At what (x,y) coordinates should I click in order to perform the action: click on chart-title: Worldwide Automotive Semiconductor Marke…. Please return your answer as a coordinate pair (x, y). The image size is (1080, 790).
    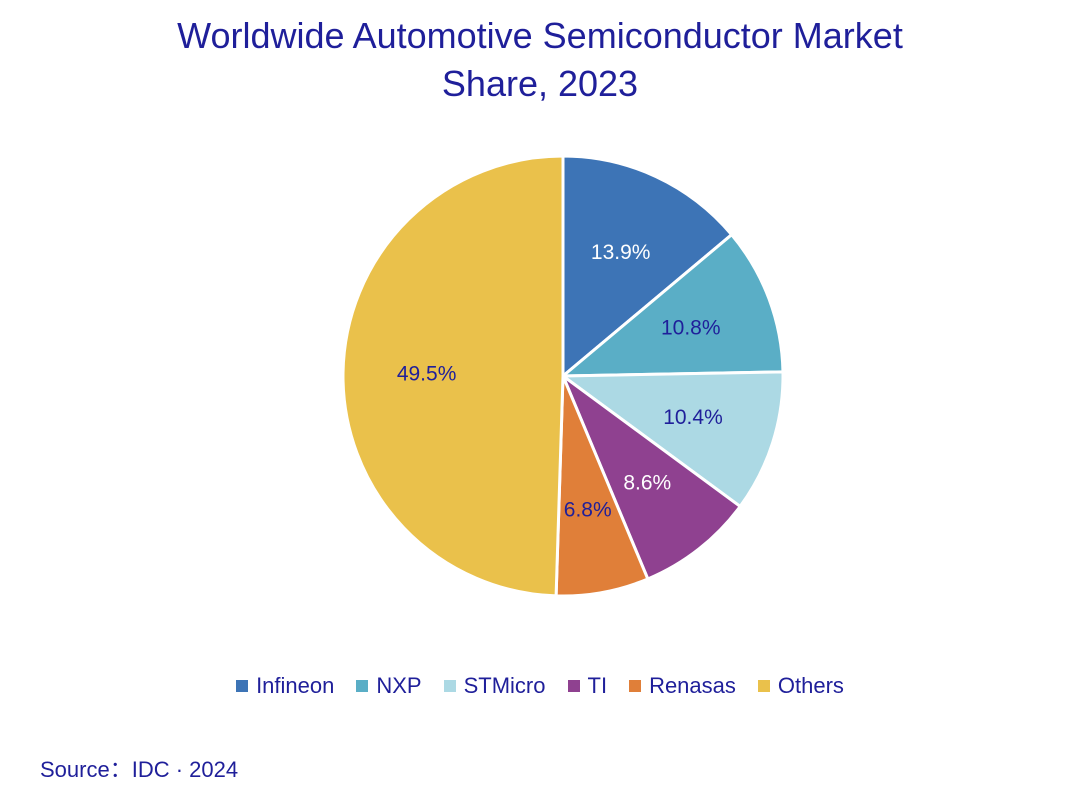
    Looking at the image, I should click on (540, 60).